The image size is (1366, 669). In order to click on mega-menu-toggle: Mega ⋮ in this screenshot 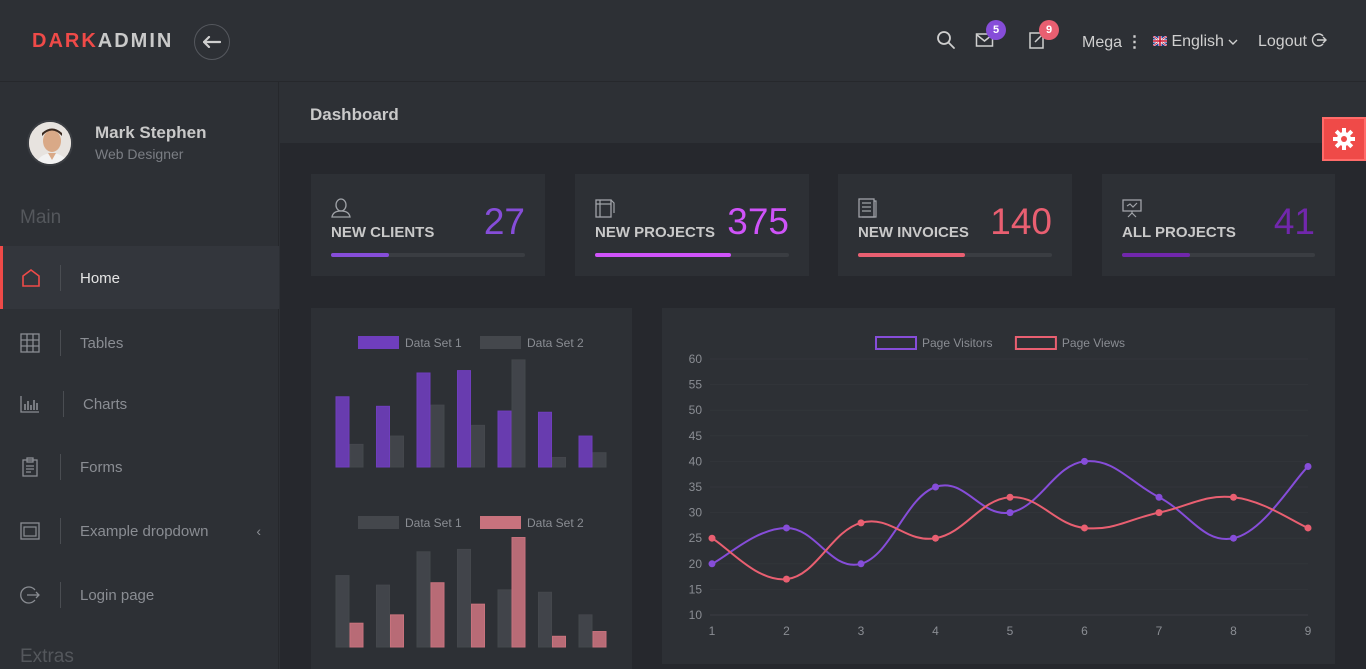, I will do `click(1112, 42)`.